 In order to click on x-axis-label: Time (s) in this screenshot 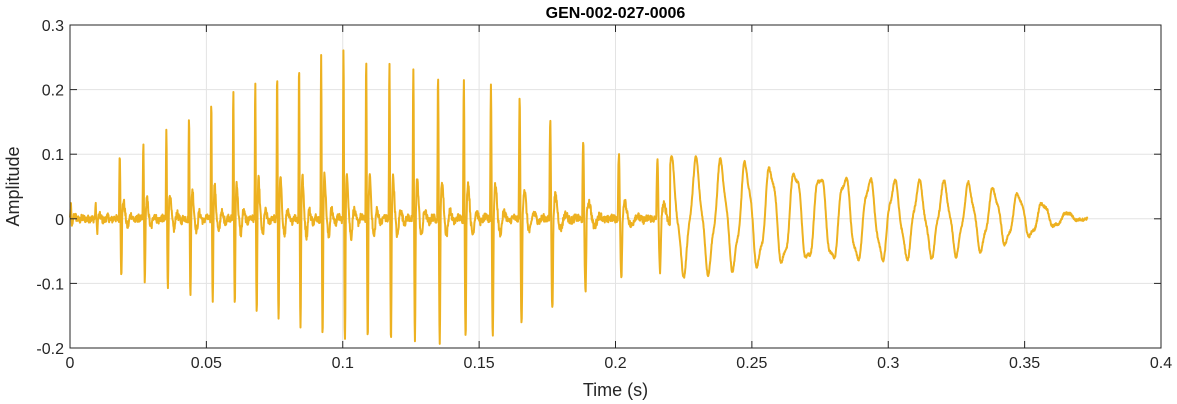, I will do `click(615, 390)`.